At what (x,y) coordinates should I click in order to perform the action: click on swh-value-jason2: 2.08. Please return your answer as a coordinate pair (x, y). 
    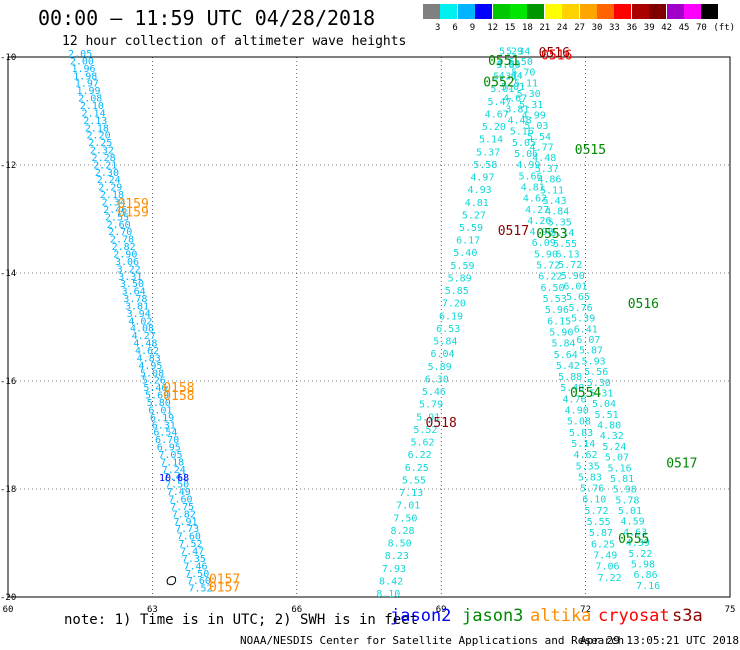
    Looking at the image, I should click on (90, 99).